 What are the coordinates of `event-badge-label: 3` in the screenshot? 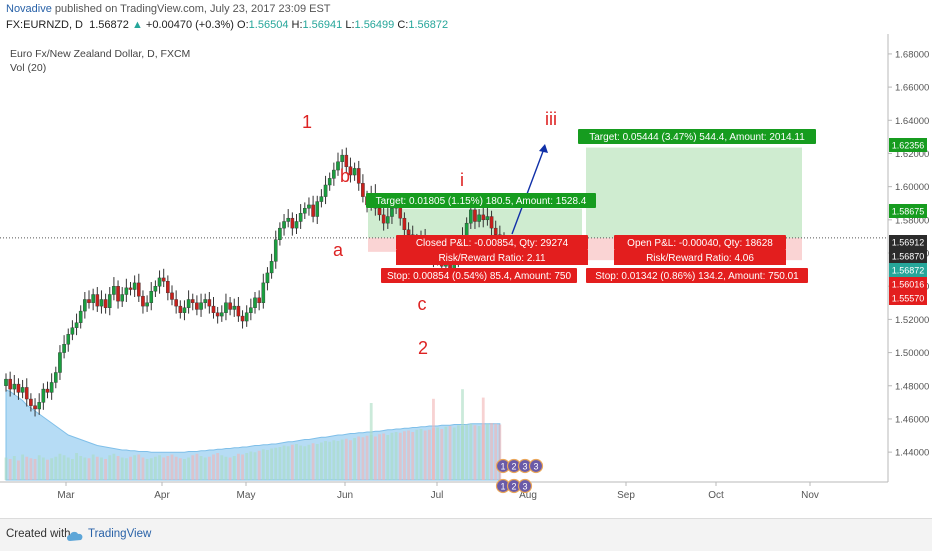 It's located at (524, 487).